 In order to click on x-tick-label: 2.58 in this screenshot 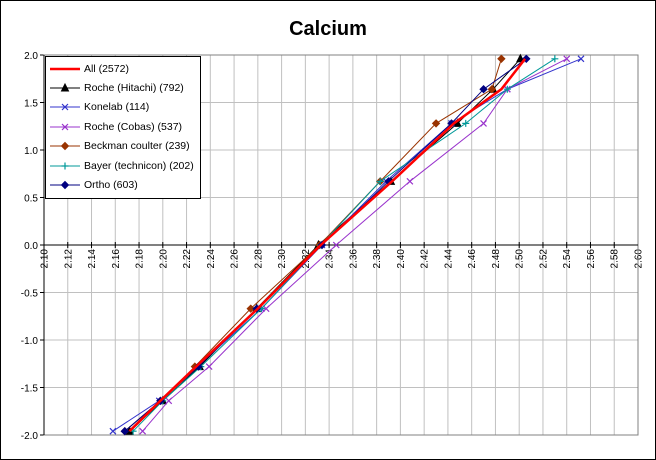, I will do `click(615, 259)`.